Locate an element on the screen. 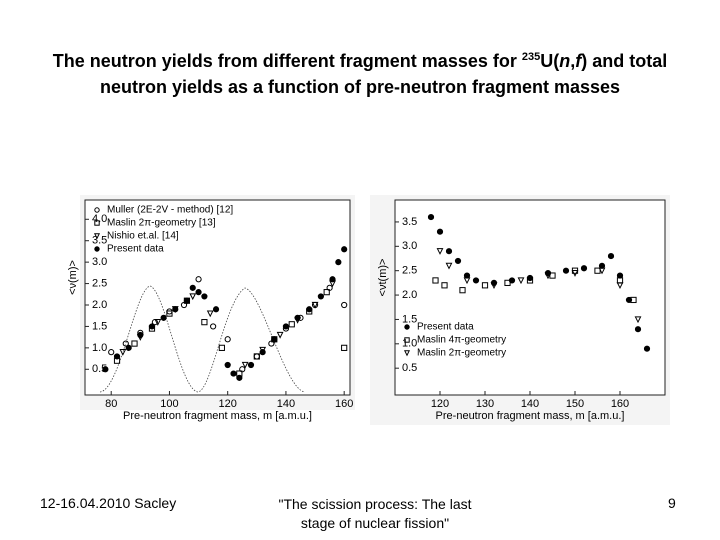 This screenshot has width=720, height=540. y-tick-label: 4.0 is located at coordinates (99, 219).